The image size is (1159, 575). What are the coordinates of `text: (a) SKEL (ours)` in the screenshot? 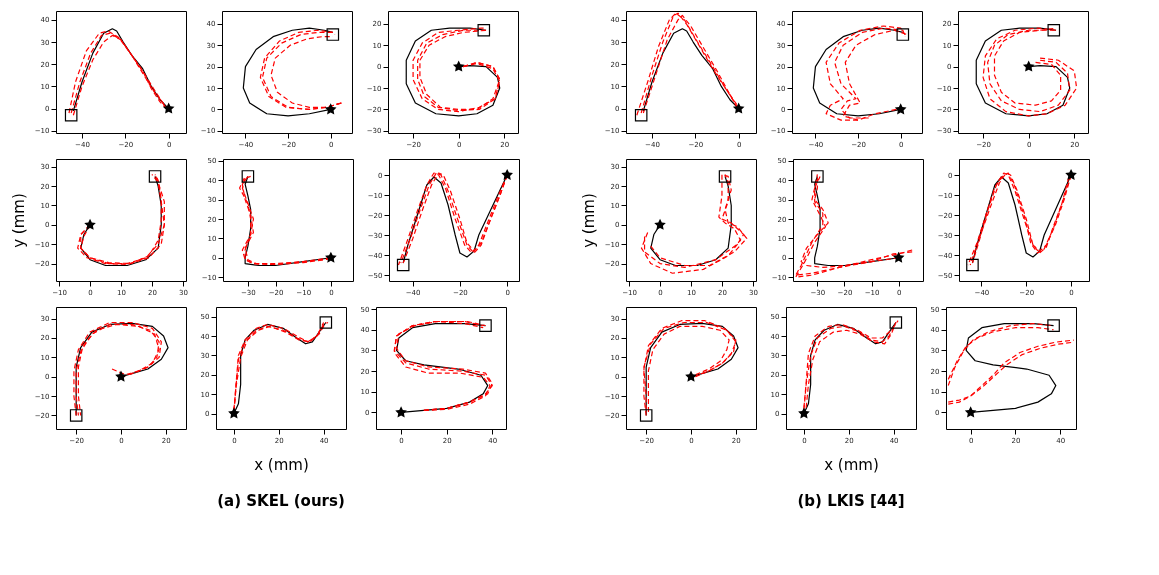 It's located at (281, 501).